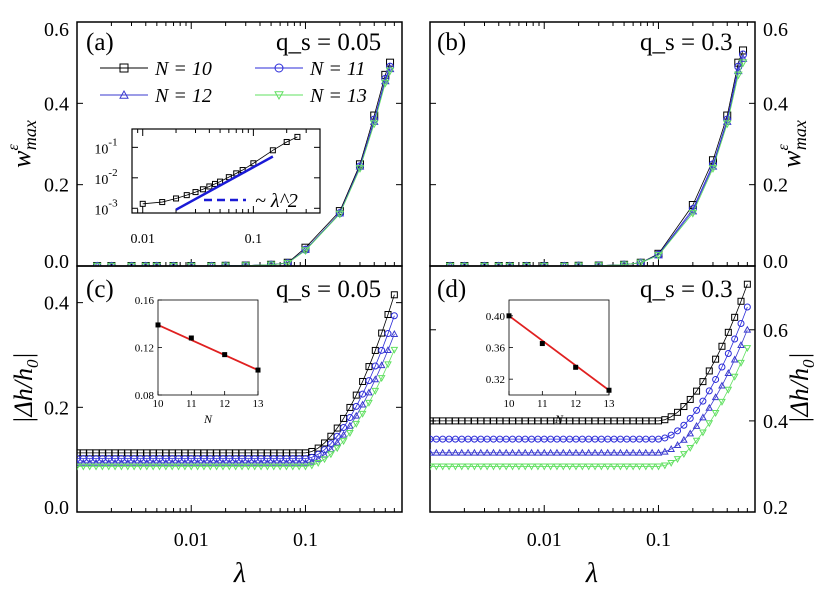 The height and width of the screenshot is (590, 830). I want to click on inset-x-tick-label: 0.01, so click(142, 239).